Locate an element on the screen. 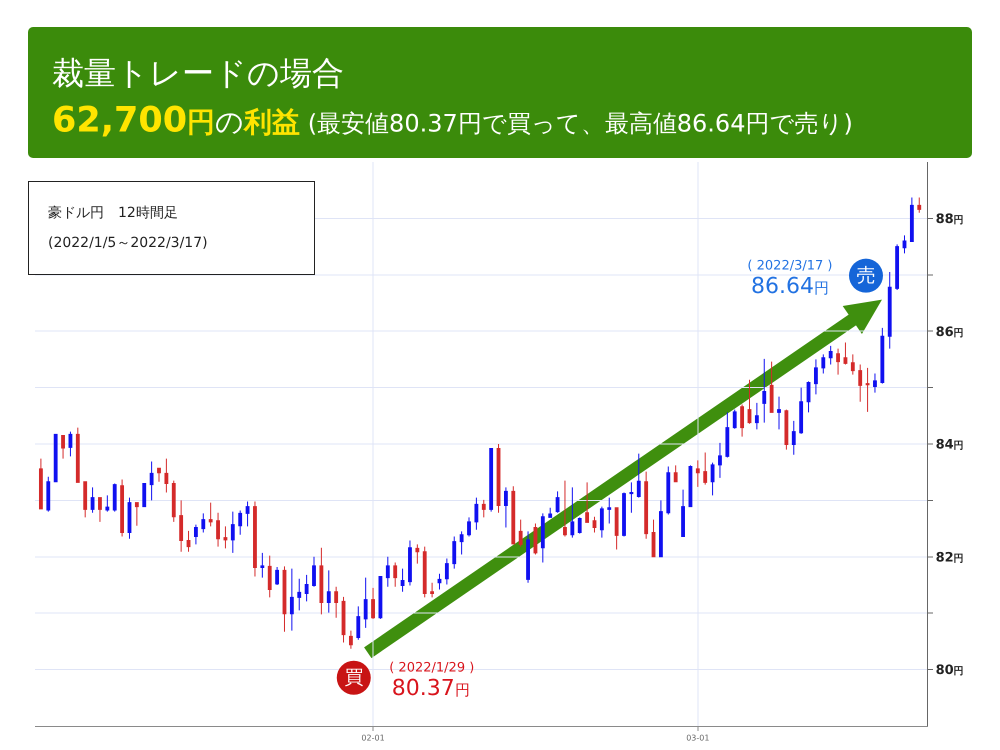  annotation: 買 is located at coordinates (354, 677).